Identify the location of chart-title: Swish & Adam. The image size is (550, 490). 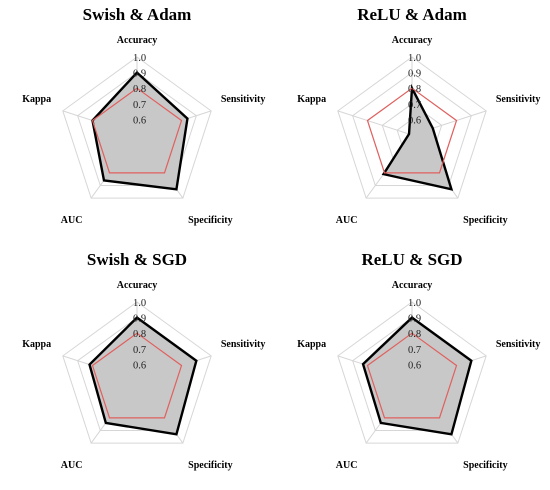
(137, 14).